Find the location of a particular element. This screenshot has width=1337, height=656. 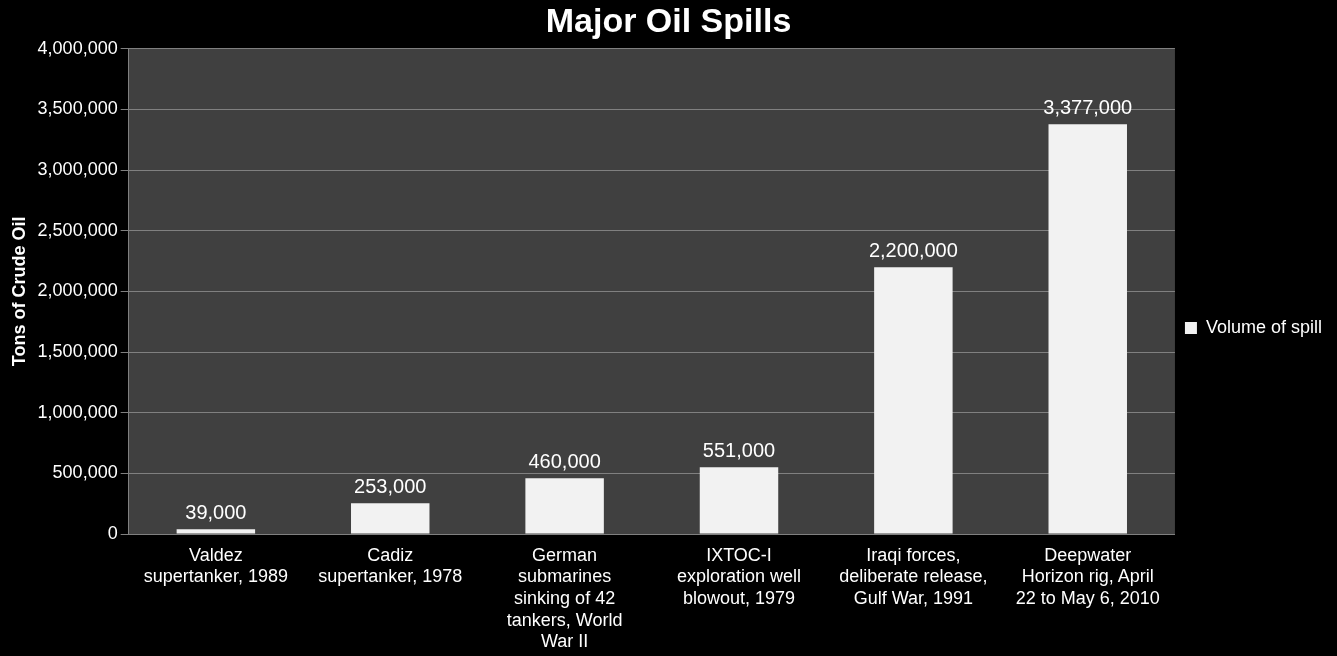

y-tick-label: 1,000,000 is located at coordinates (77, 411).